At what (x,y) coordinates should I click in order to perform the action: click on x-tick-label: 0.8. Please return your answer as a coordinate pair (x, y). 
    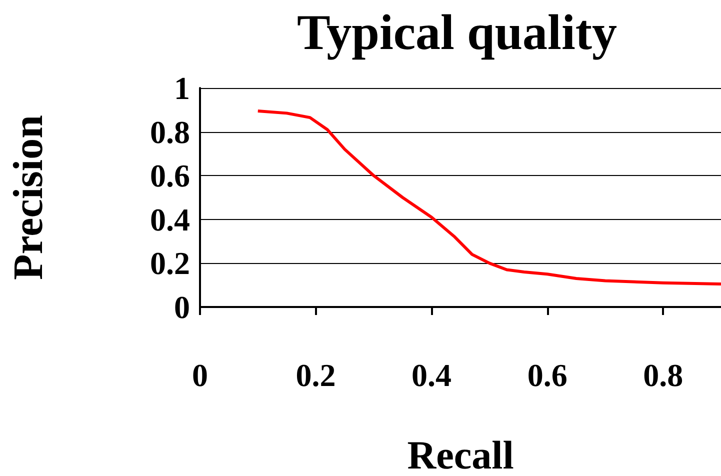
    Looking at the image, I should click on (663, 375).